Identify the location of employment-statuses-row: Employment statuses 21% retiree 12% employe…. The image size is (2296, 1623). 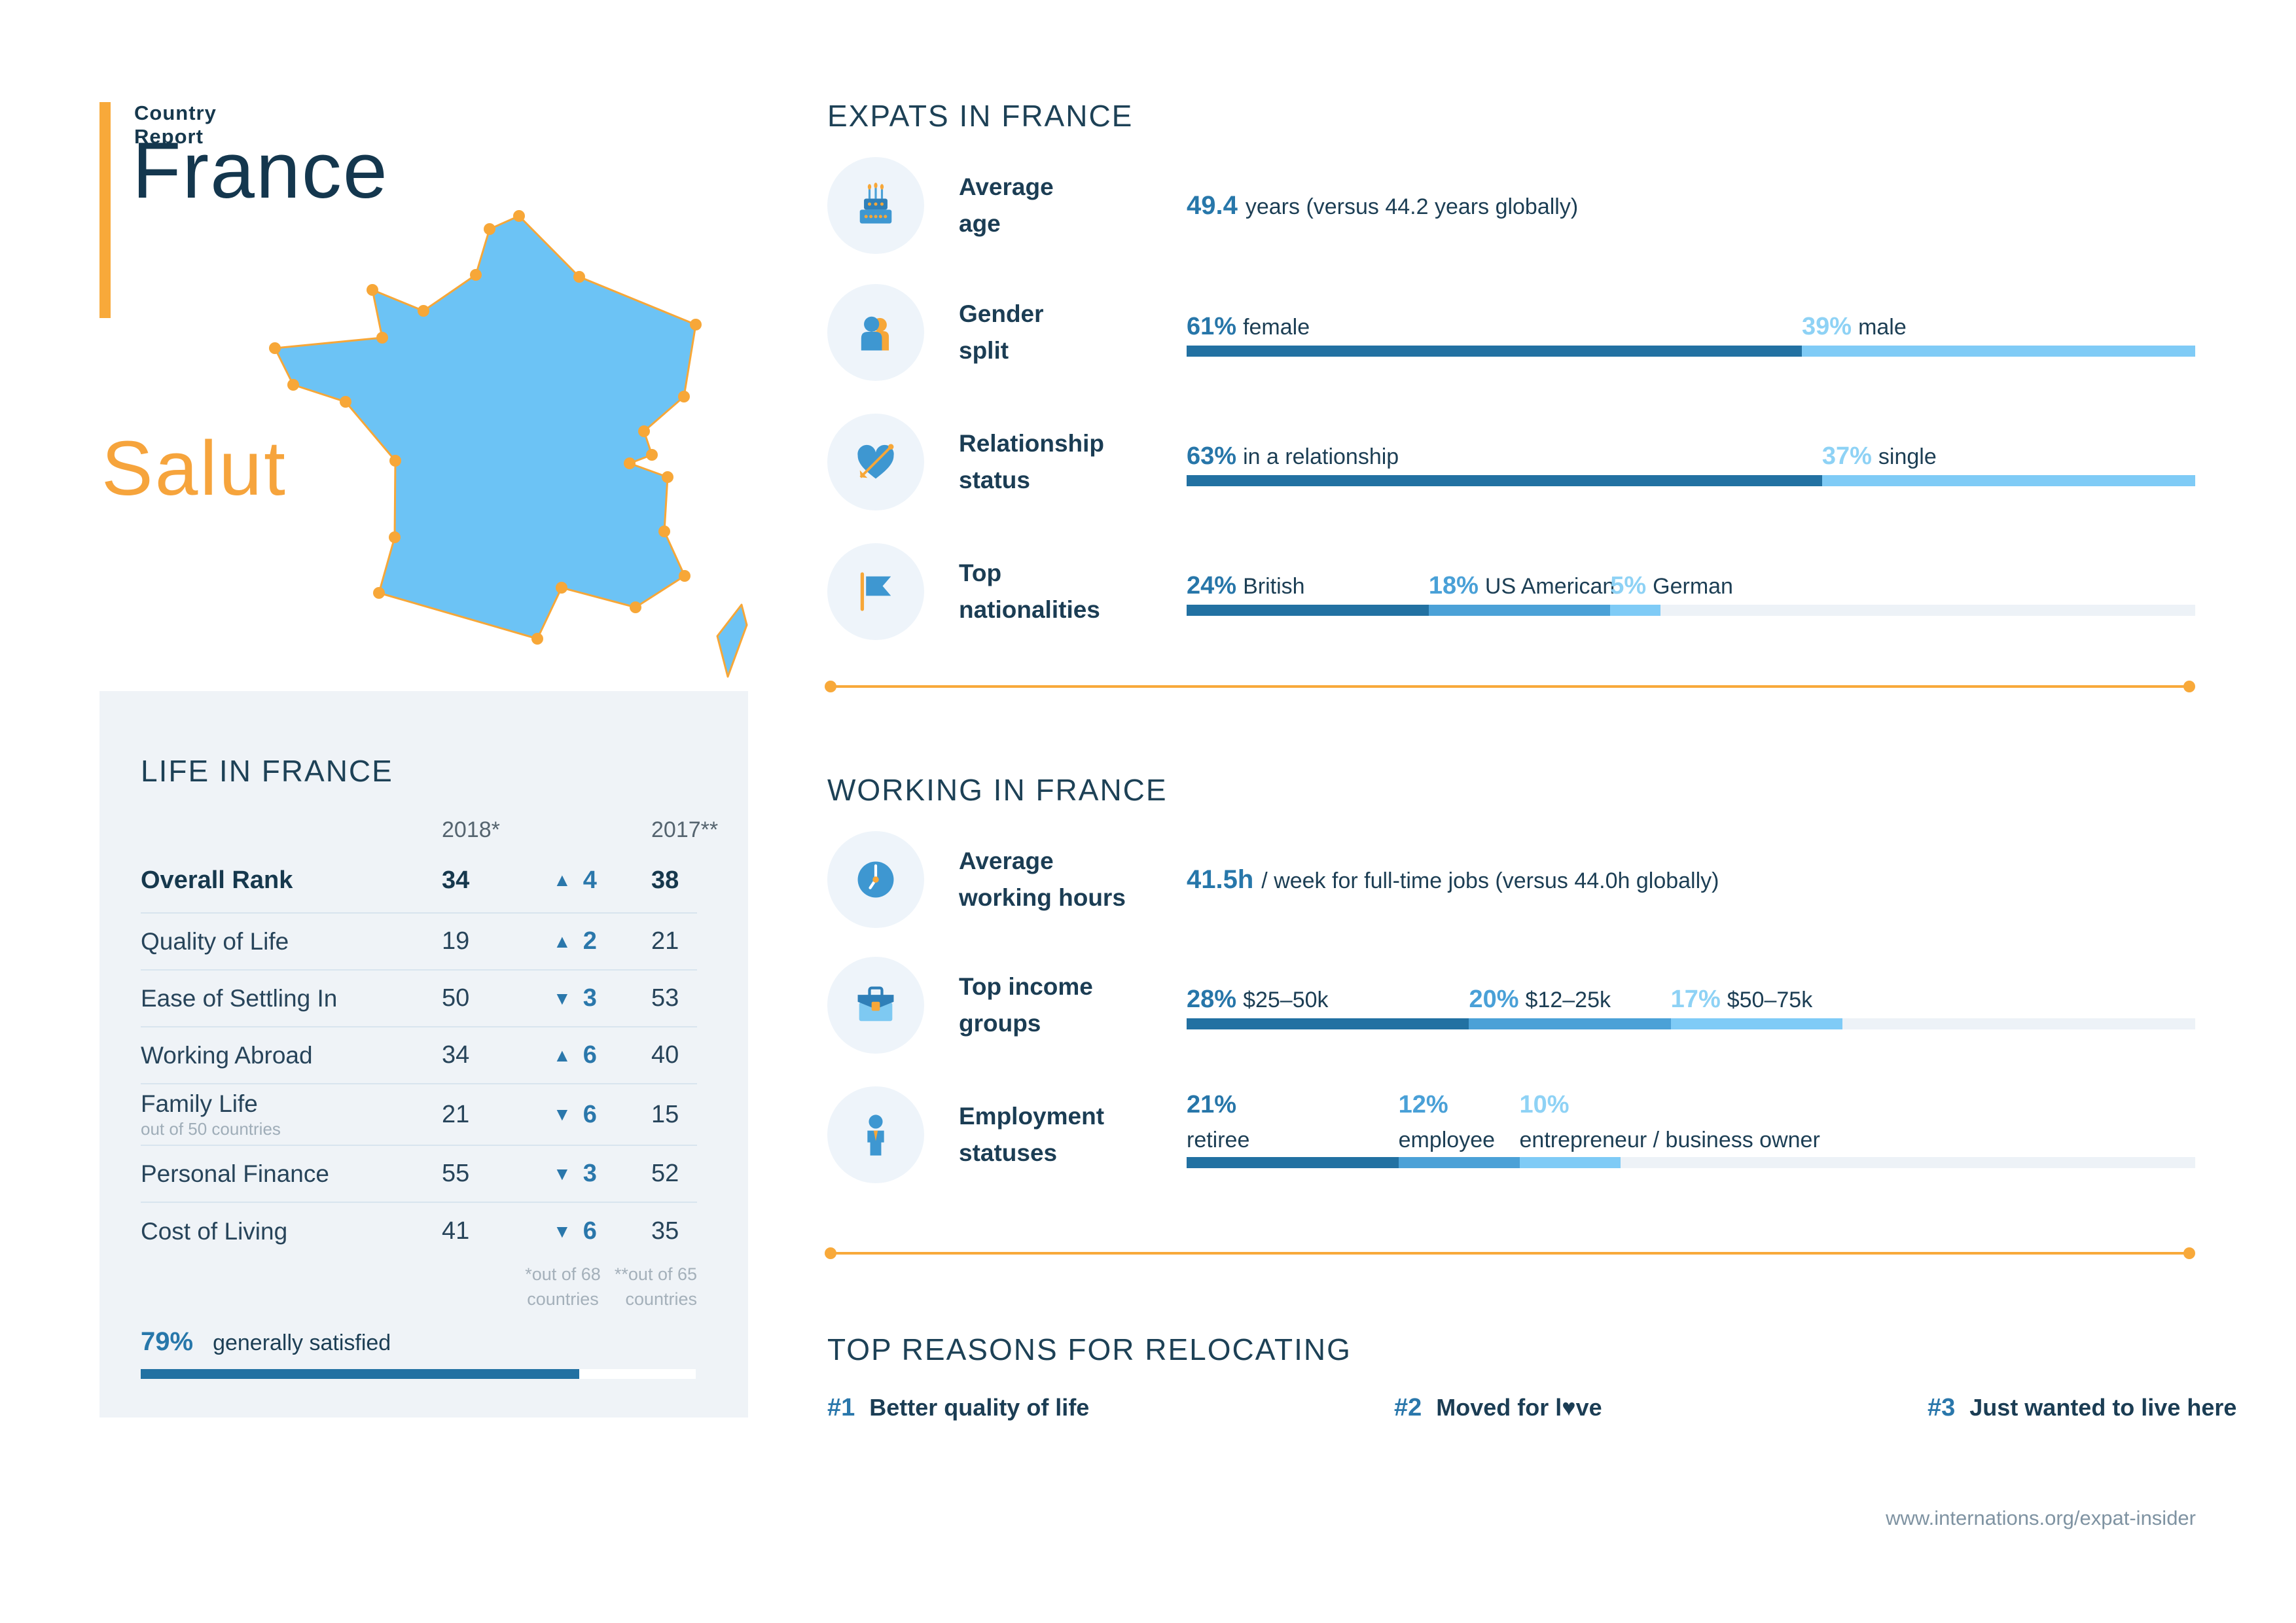
(1521, 1151).